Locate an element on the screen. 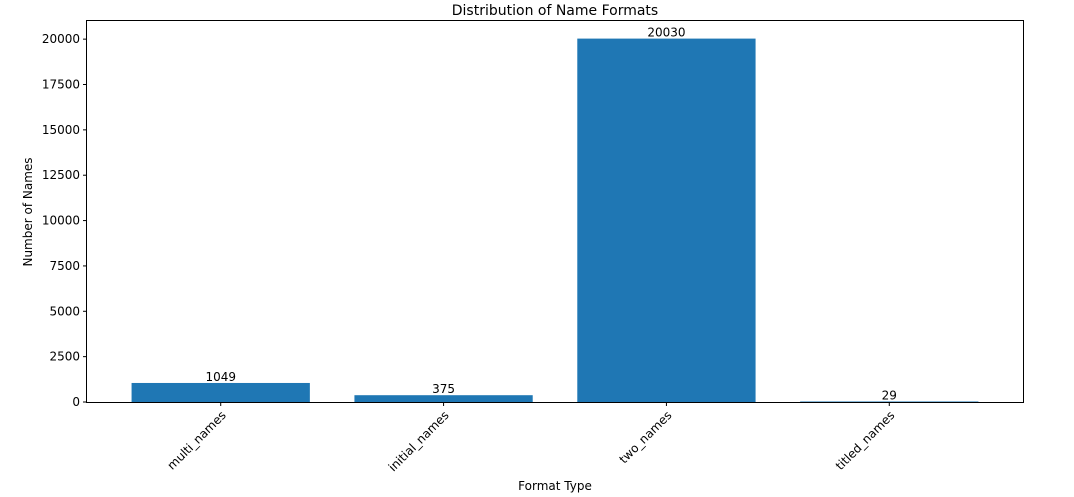 The image size is (1074, 497). data-label-multi_names: 1049 is located at coordinates (220, 377).